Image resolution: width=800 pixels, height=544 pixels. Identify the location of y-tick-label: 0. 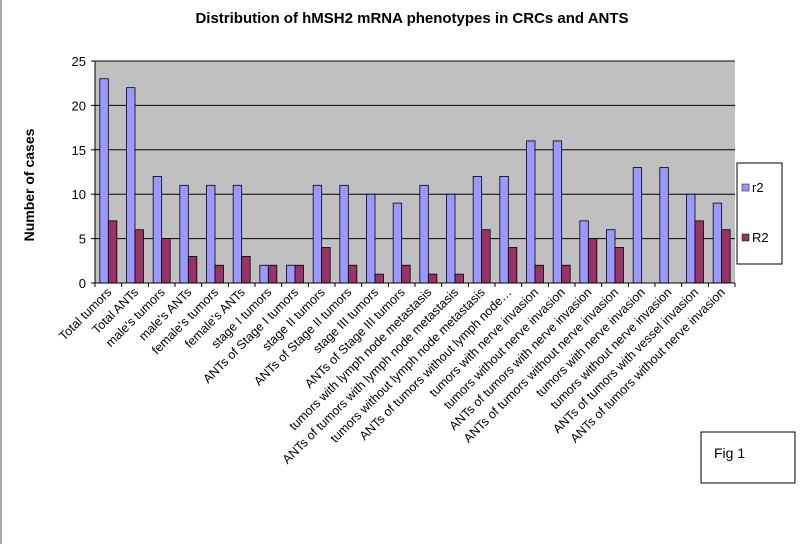
(82, 283).